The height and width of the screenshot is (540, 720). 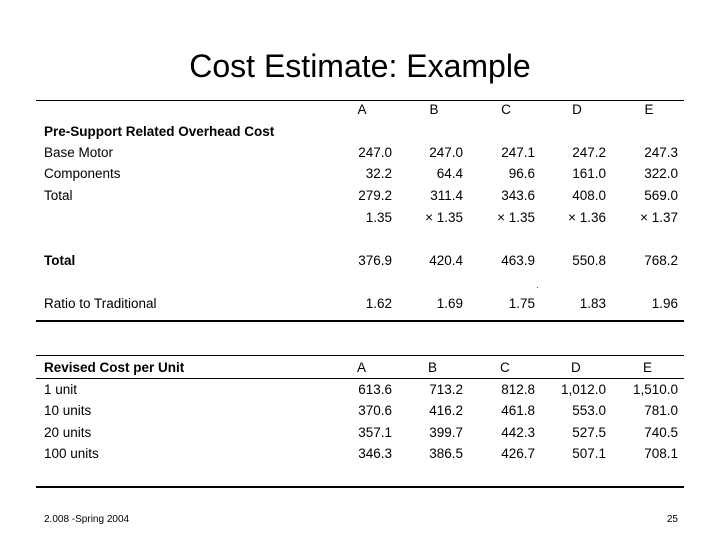 I want to click on table-cell: 322.0, so click(x=661, y=173).